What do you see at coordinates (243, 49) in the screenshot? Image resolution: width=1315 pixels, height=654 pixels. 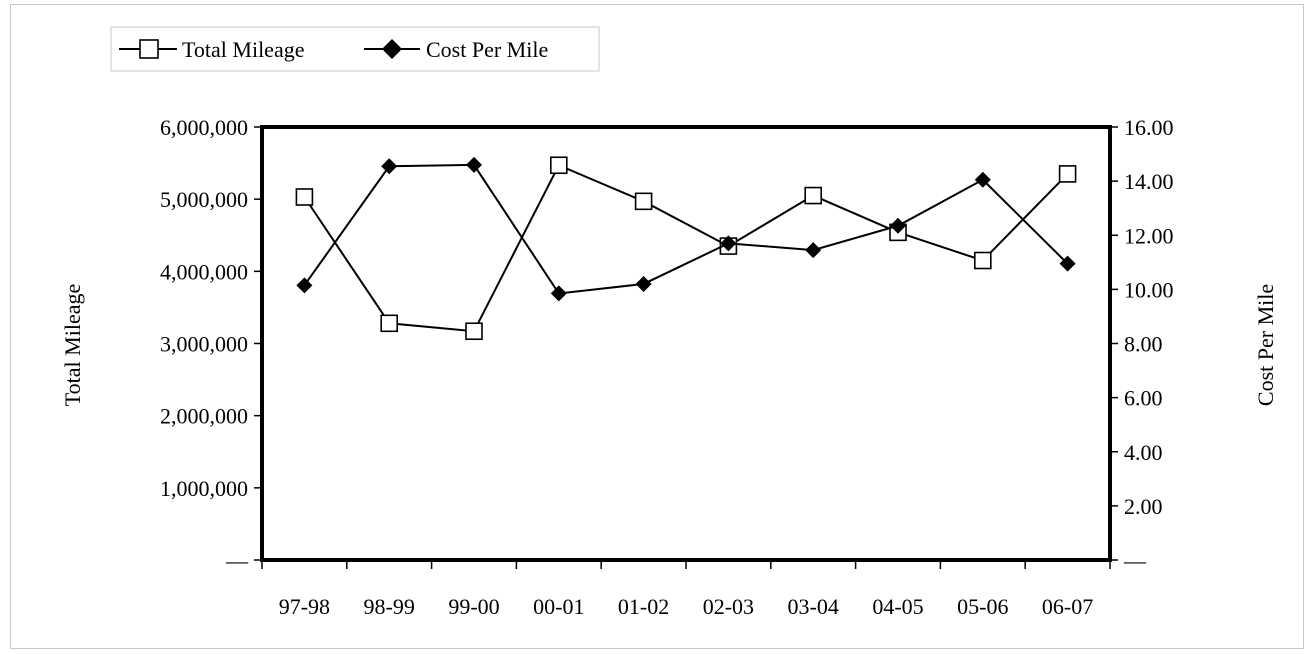 I see `legend-label-total-mileage: Total Mileage` at bounding box center [243, 49].